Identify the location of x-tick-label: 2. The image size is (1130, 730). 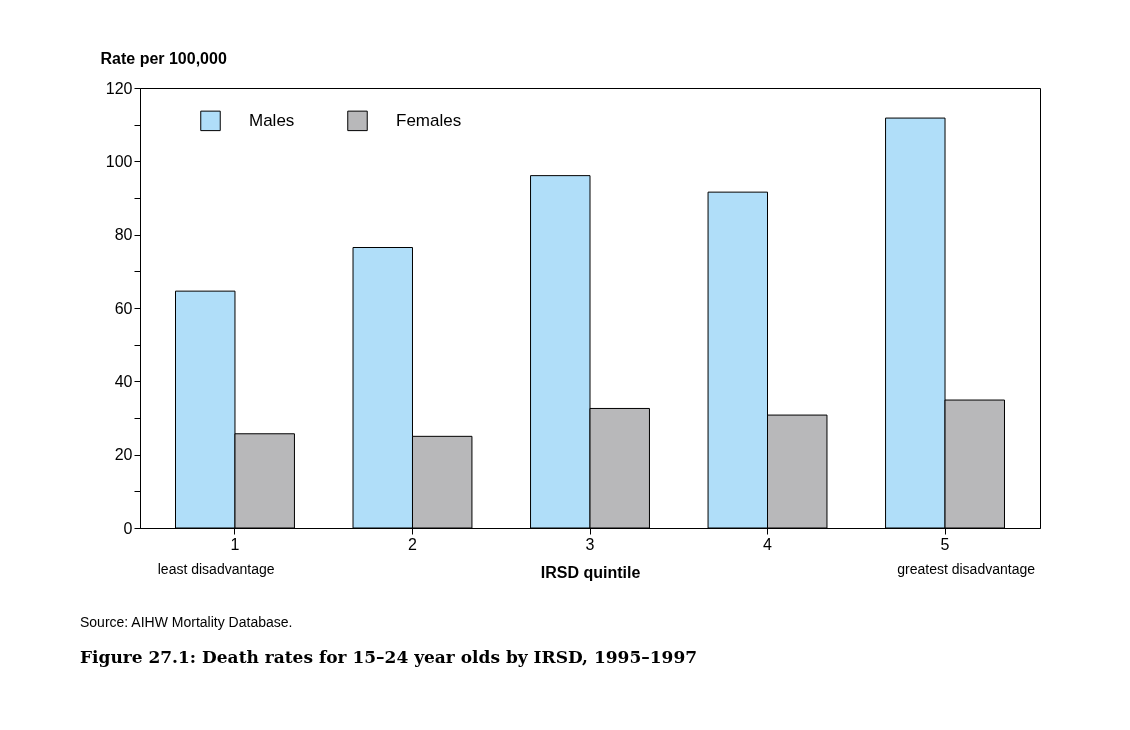
(413, 544).